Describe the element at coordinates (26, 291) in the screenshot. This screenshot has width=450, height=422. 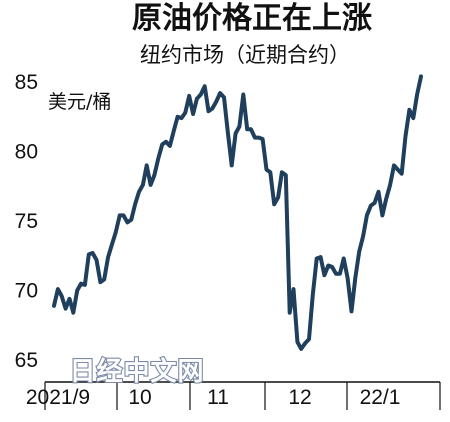
I see `y-tick-label: 70` at that location.